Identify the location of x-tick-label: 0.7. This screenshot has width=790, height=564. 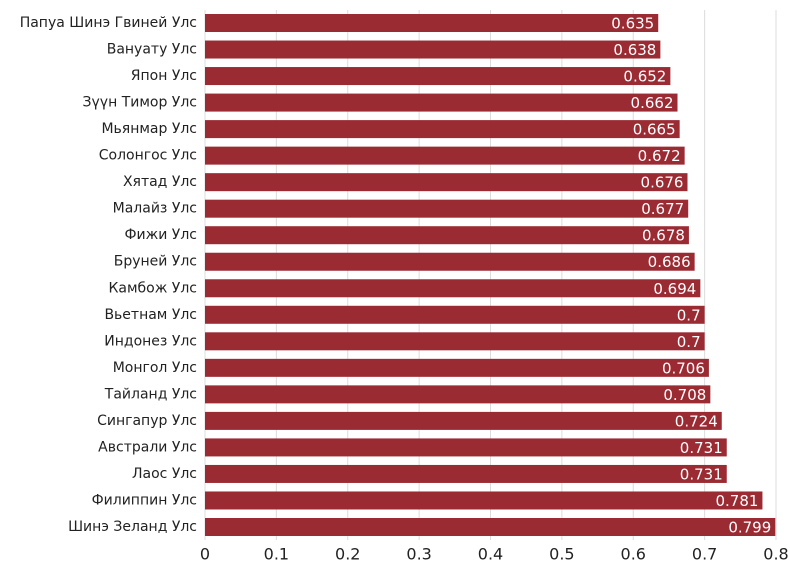
(704, 554).